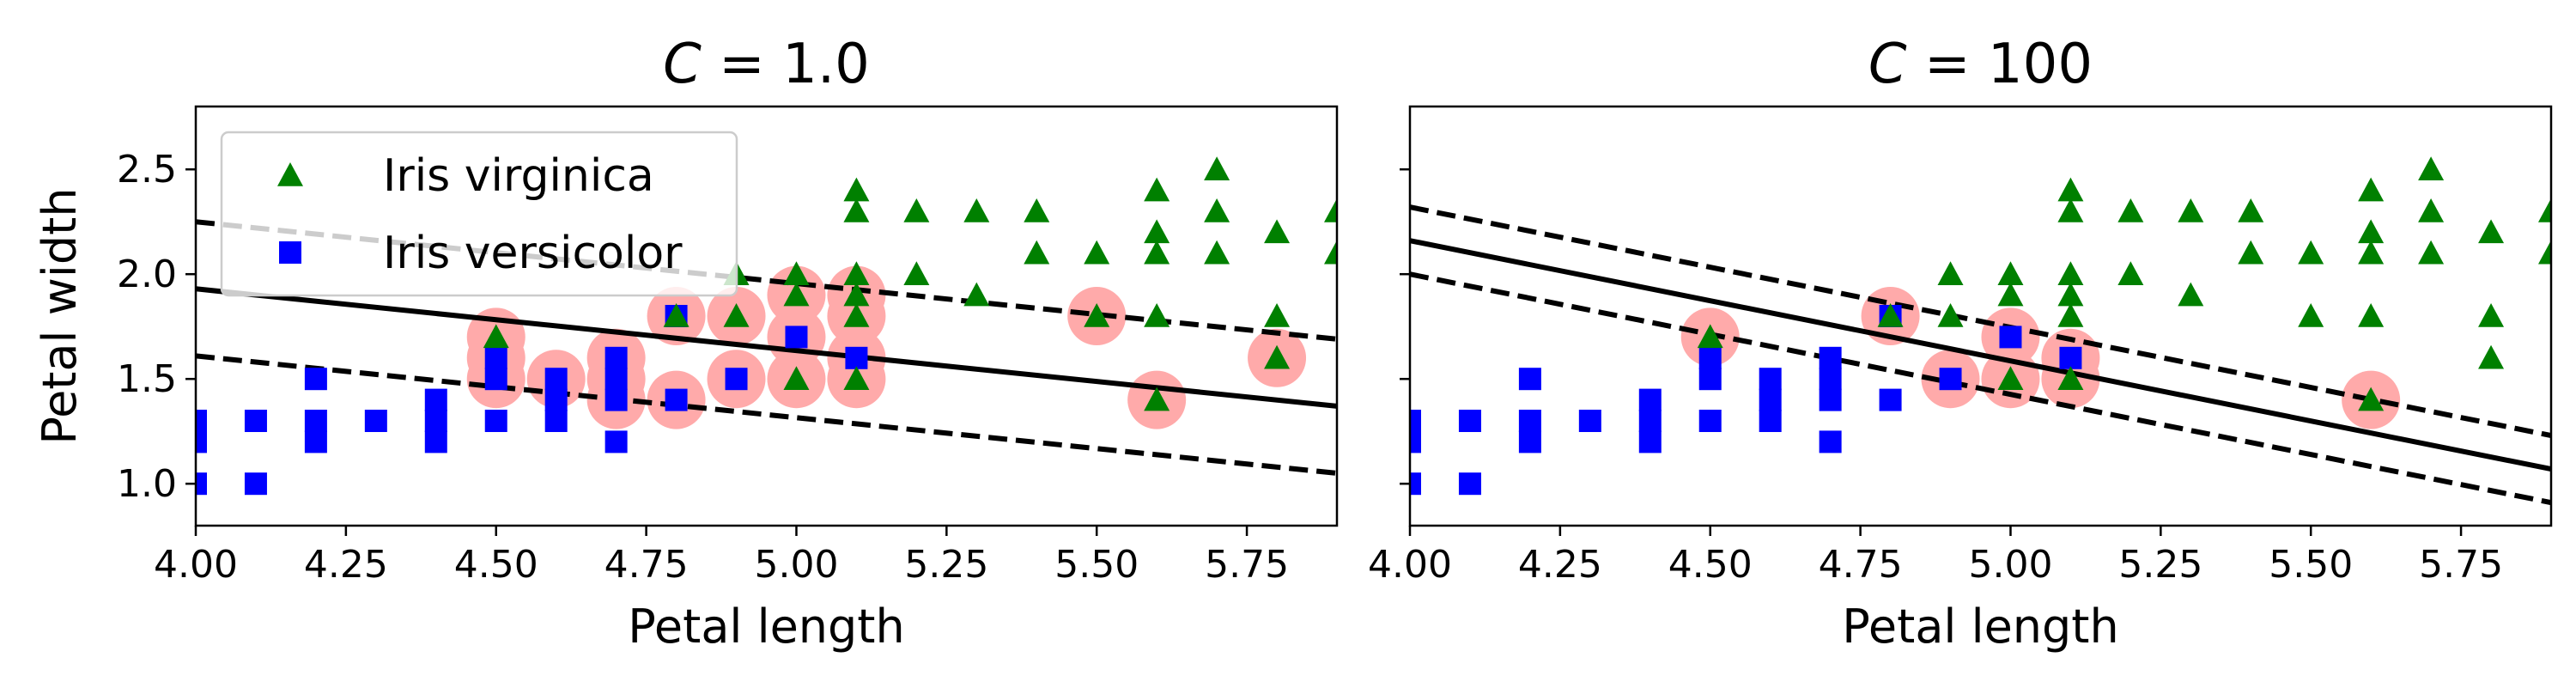 Image resolution: width=2576 pixels, height=700 pixels. What do you see at coordinates (479, 214) in the screenshot?
I see `legend: Iris virginica Iris versicolor` at bounding box center [479, 214].